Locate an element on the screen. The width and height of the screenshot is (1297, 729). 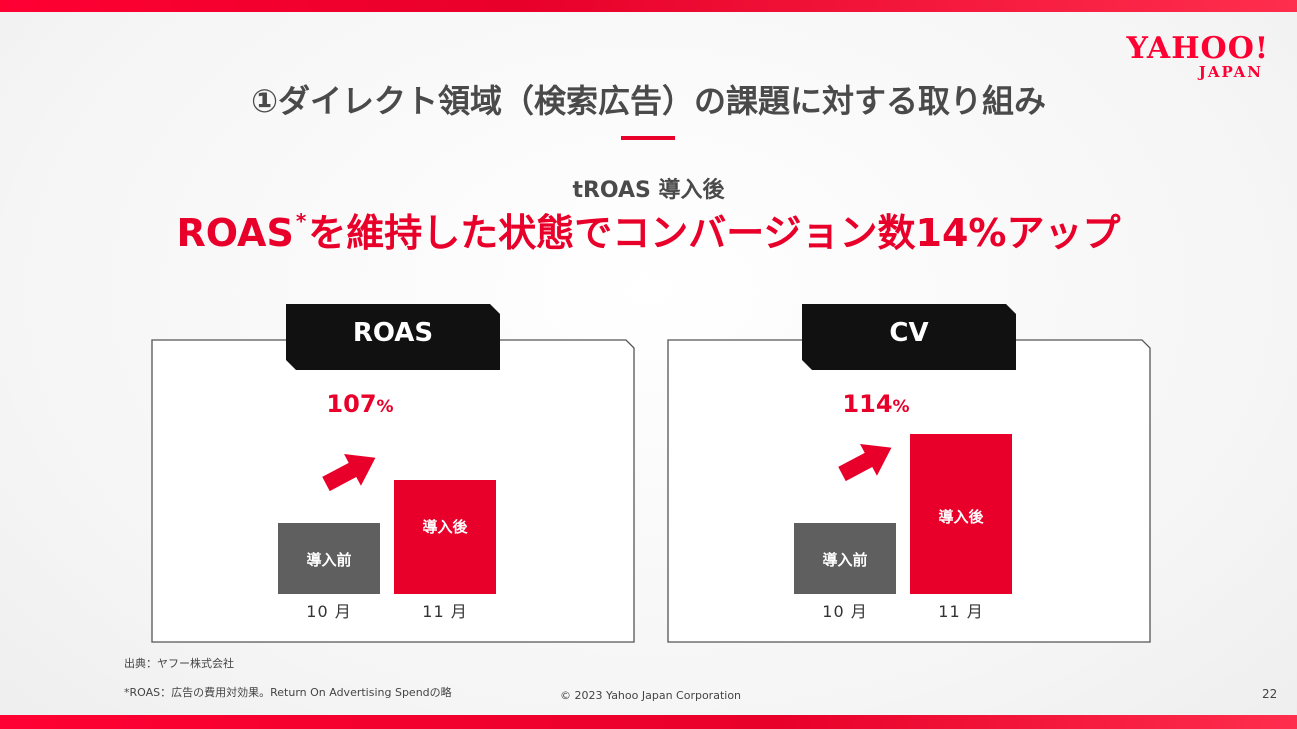
change-percent: 107% is located at coordinates (360, 404).